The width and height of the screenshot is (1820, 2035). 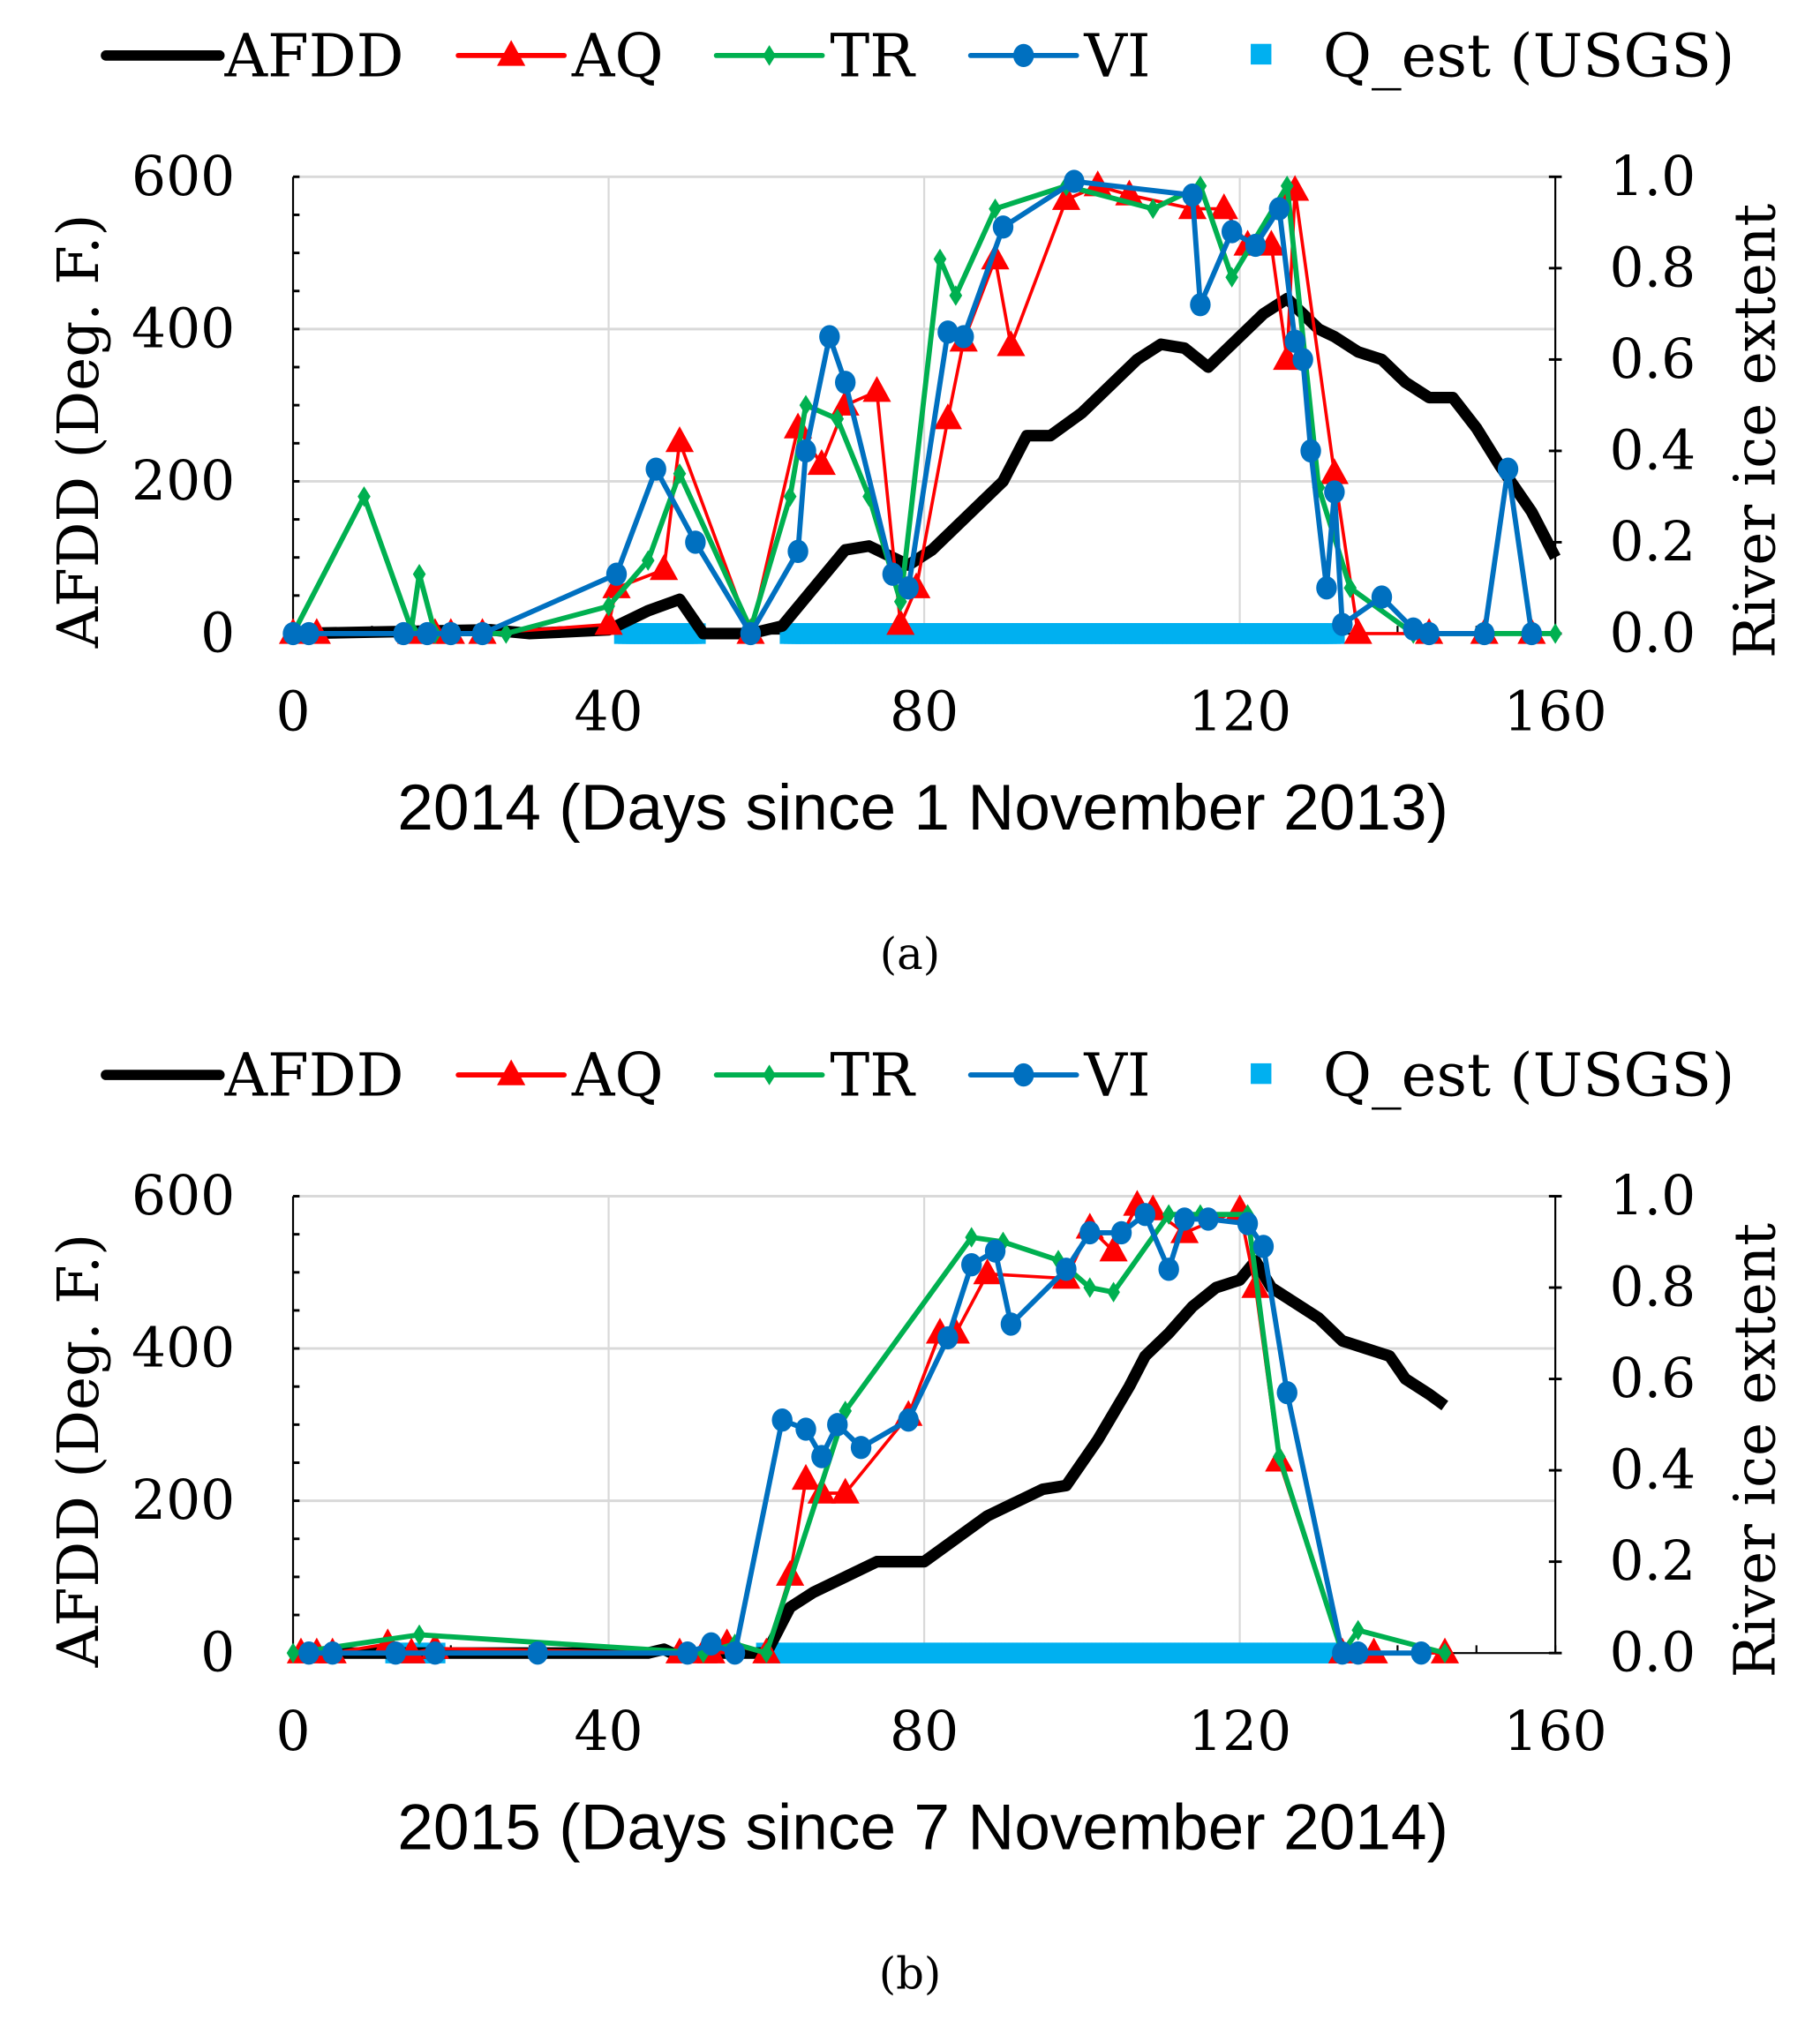 I want to click on series-afdd, so click(x=870, y=1457).